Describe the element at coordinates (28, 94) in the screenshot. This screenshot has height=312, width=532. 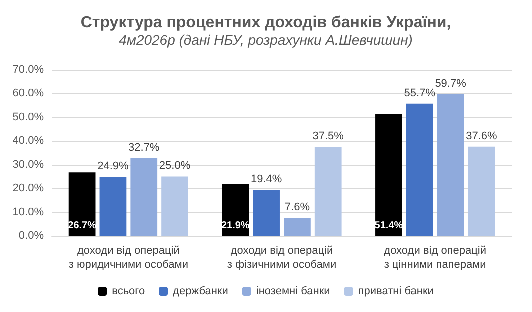
I see `y-tick-label: 60.0%` at that location.